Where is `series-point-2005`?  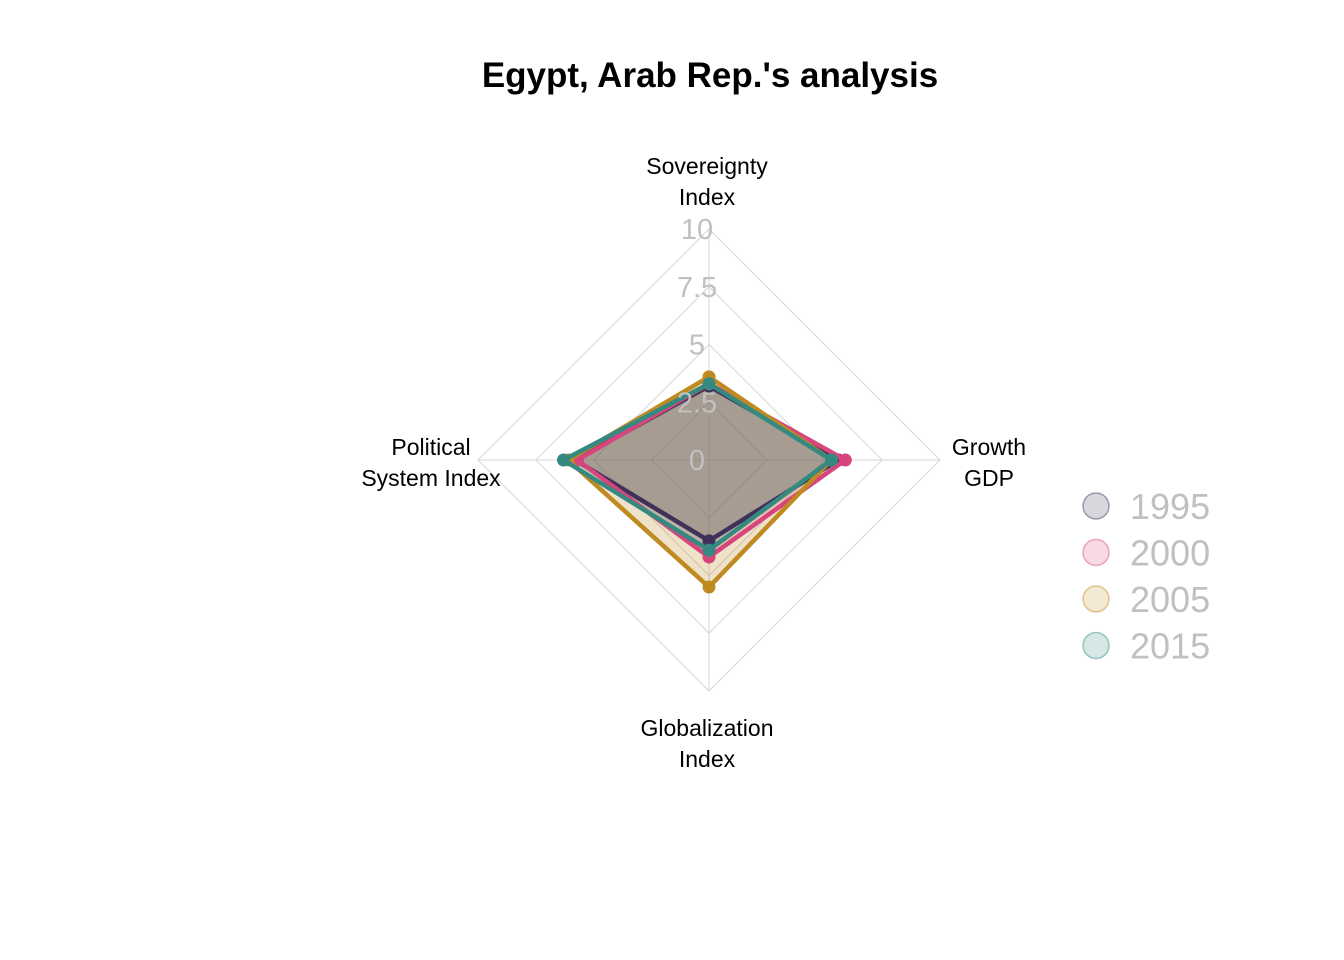
series-point-2005 is located at coordinates (709, 587).